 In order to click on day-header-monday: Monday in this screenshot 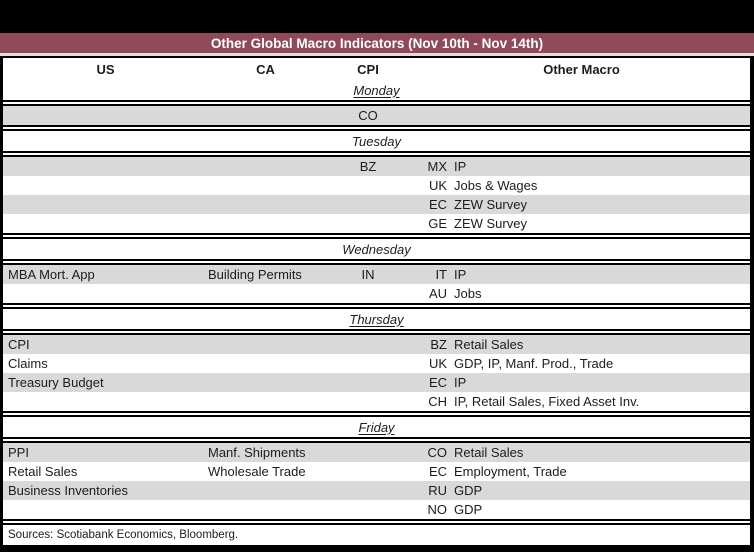, I will do `click(376, 90)`.